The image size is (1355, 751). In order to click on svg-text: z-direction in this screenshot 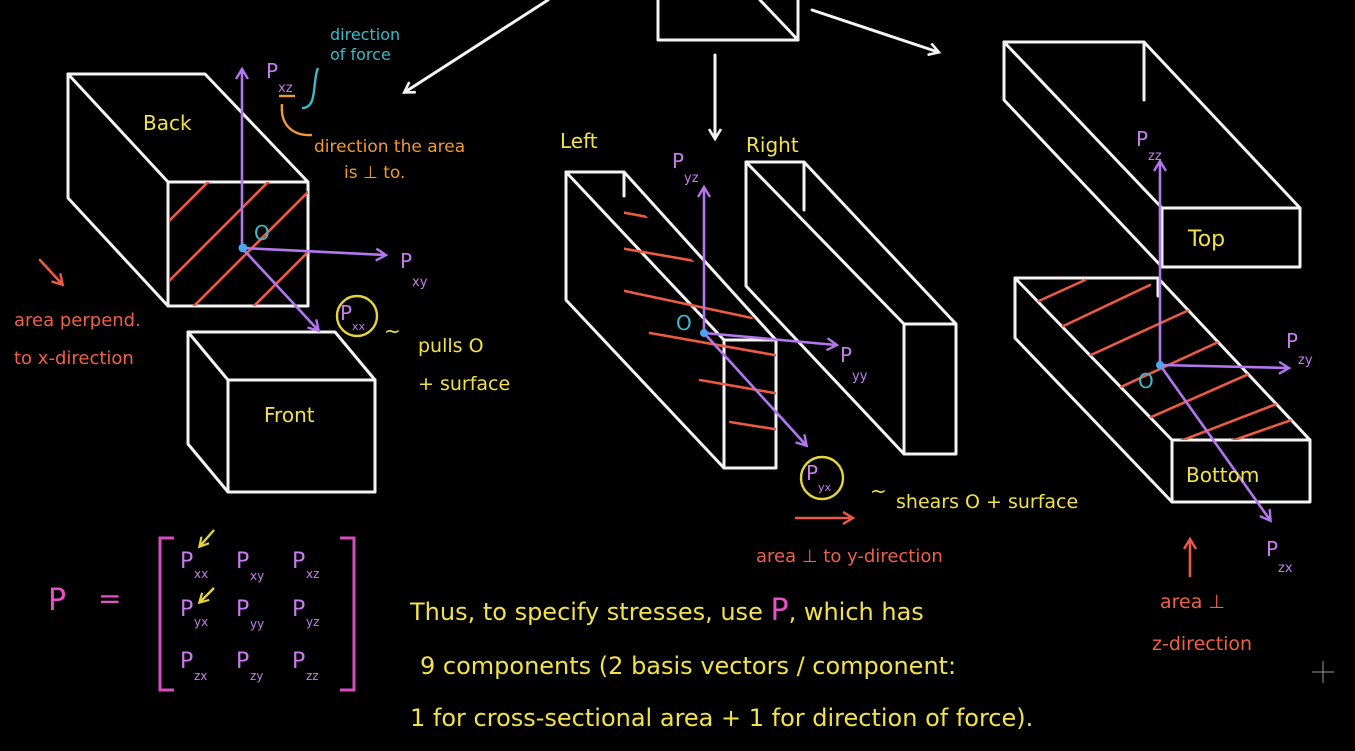, I will do `click(1202, 644)`.